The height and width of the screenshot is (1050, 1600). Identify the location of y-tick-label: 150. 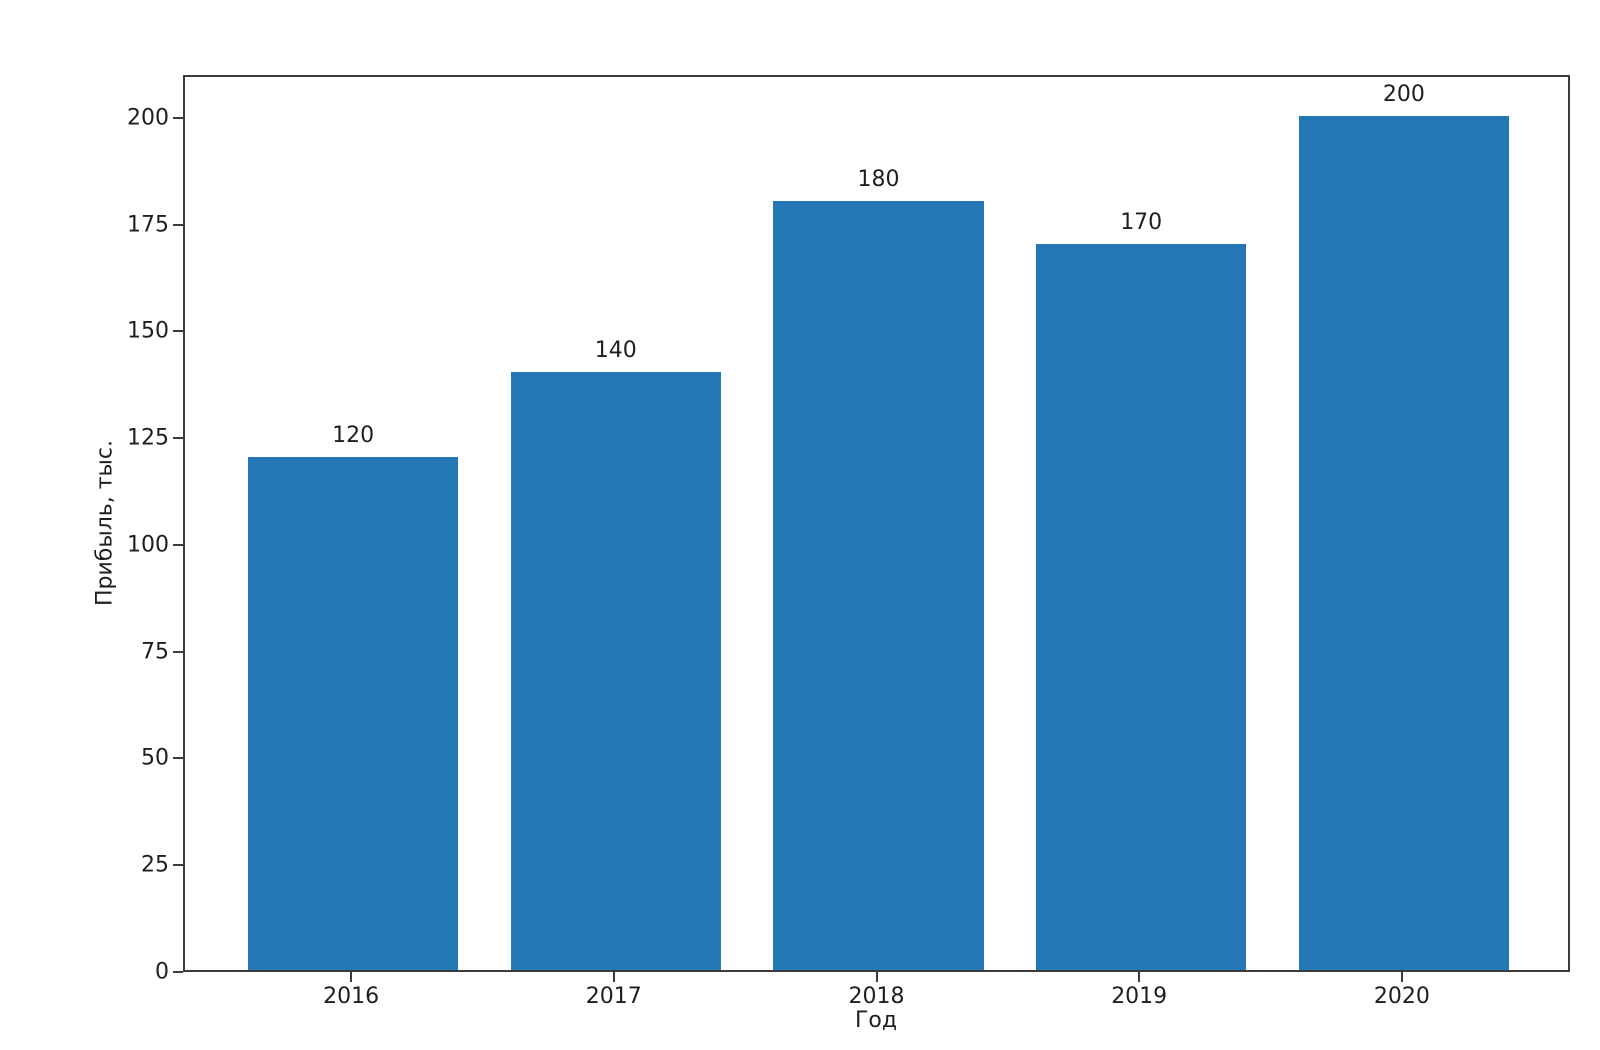
(148, 331).